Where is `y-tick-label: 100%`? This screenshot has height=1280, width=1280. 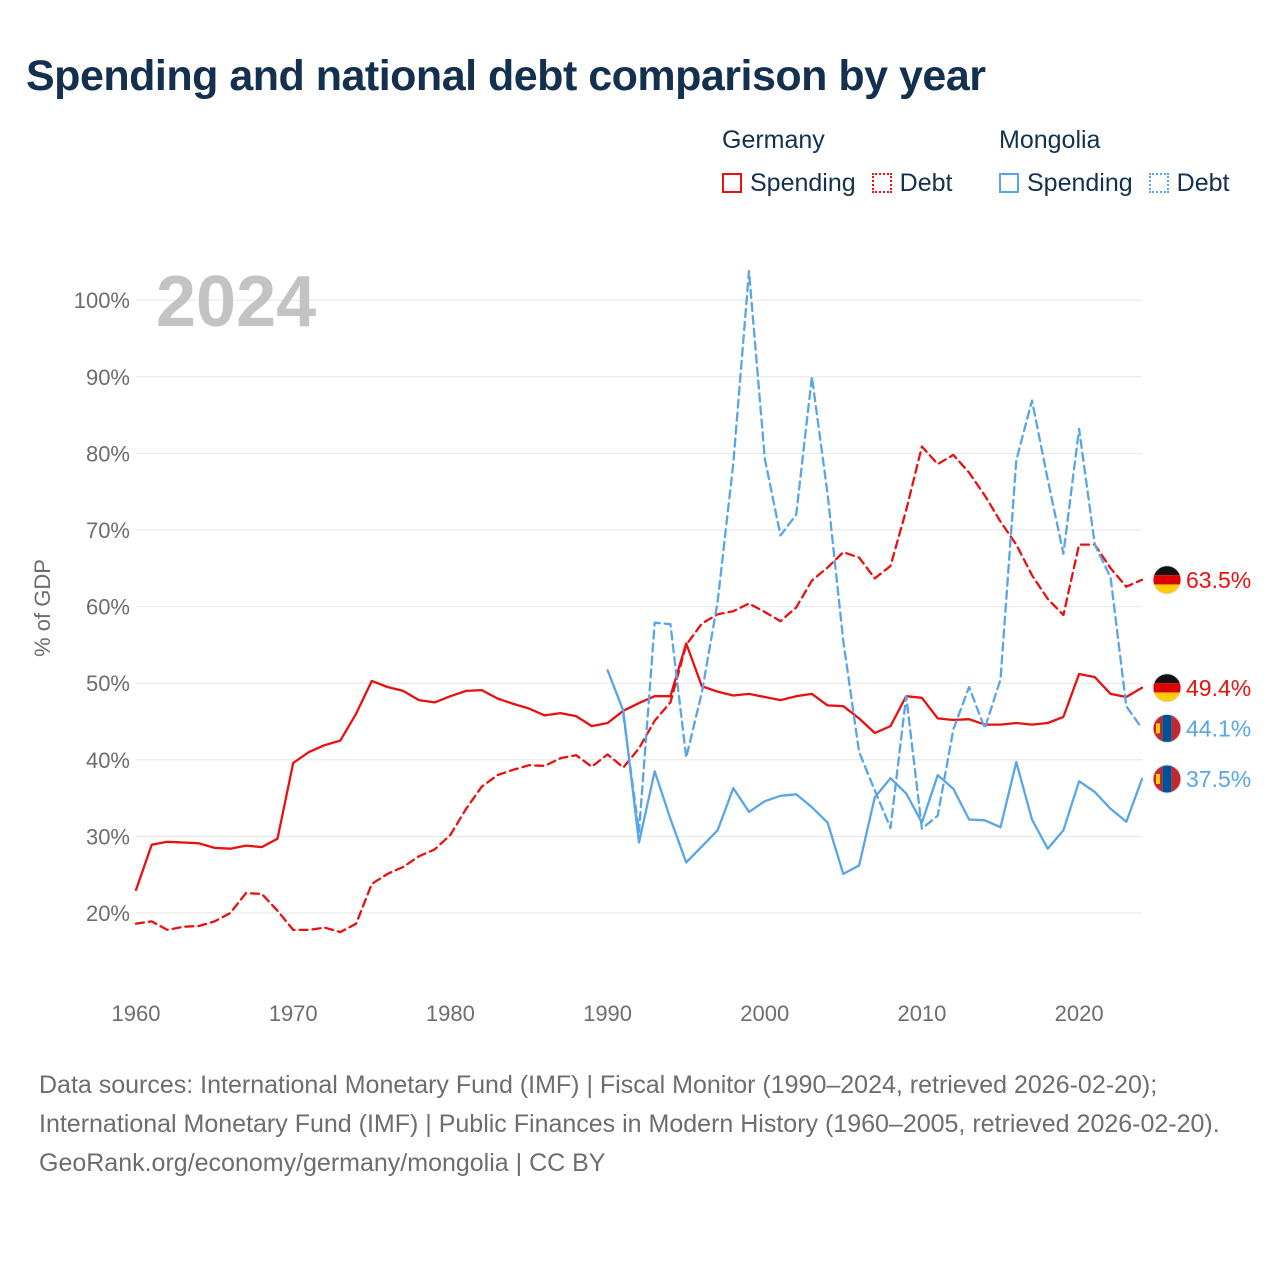
y-tick-label: 100% is located at coordinates (102, 300).